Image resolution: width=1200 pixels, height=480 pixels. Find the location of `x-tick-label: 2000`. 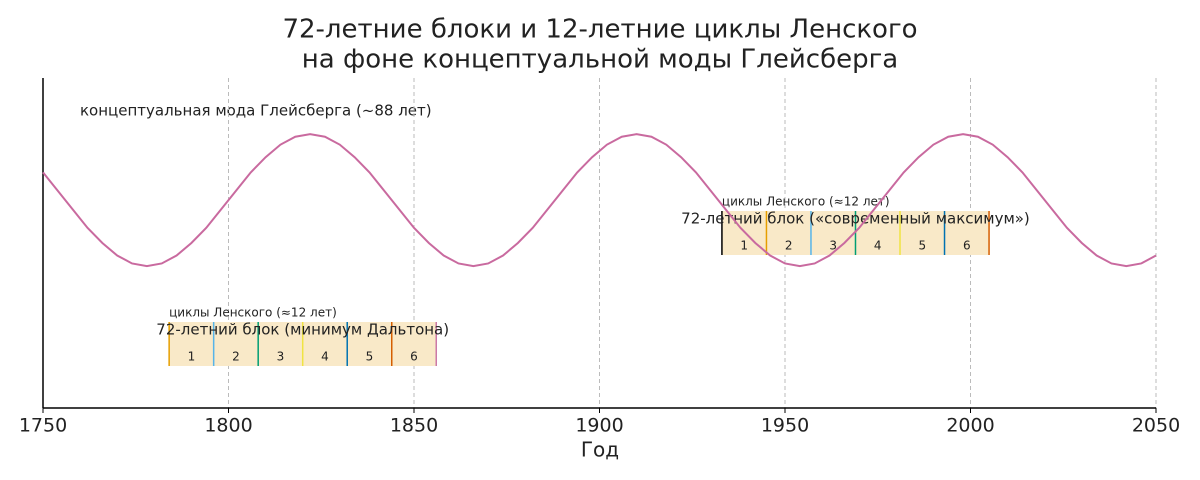

x-tick-label: 2000 is located at coordinates (970, 426).